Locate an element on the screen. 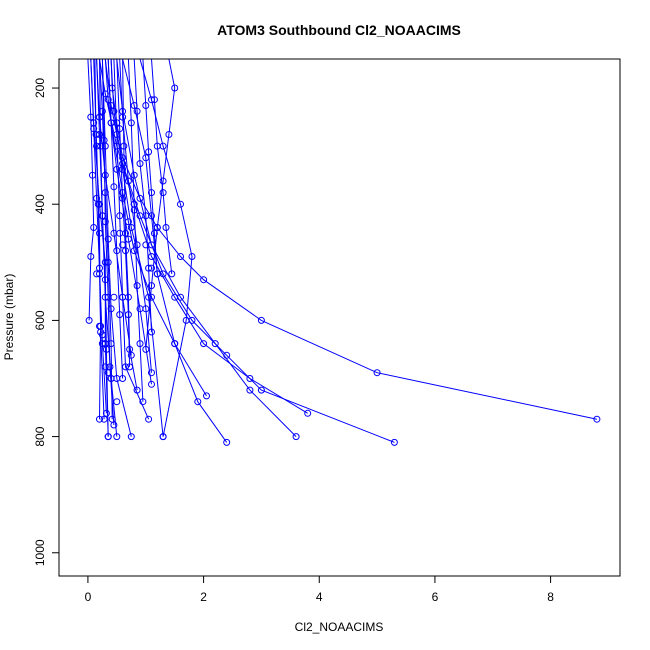 The image size is (650, 650). x-axis-label: Cl2_NOAACIMS is located at coordinates (339, 627).